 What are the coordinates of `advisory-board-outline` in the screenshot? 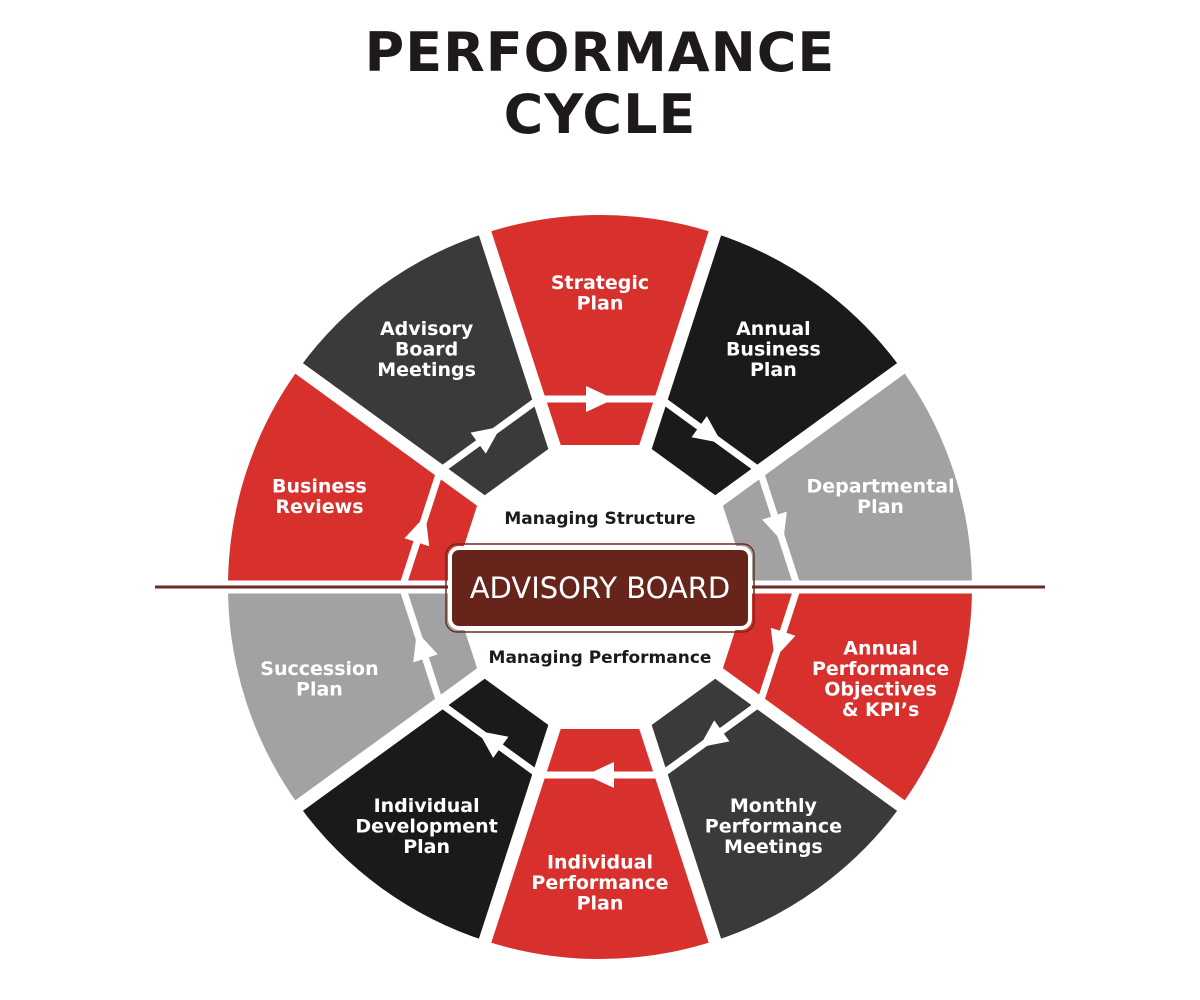 It's located at (600, 588).